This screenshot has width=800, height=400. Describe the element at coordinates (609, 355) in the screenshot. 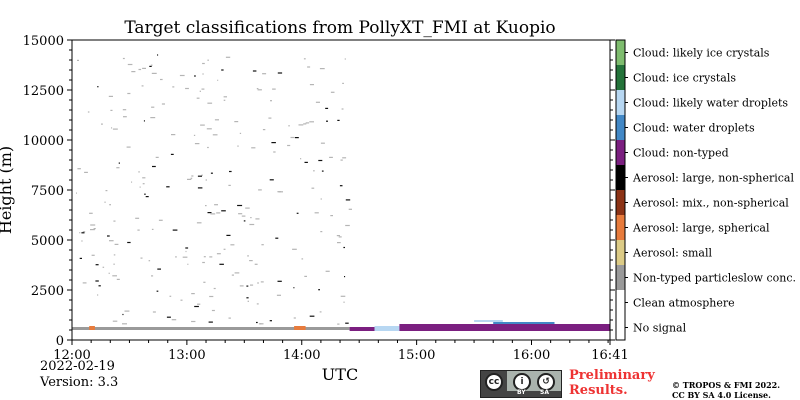

I see `x-tick-label: 16:41` at that location.